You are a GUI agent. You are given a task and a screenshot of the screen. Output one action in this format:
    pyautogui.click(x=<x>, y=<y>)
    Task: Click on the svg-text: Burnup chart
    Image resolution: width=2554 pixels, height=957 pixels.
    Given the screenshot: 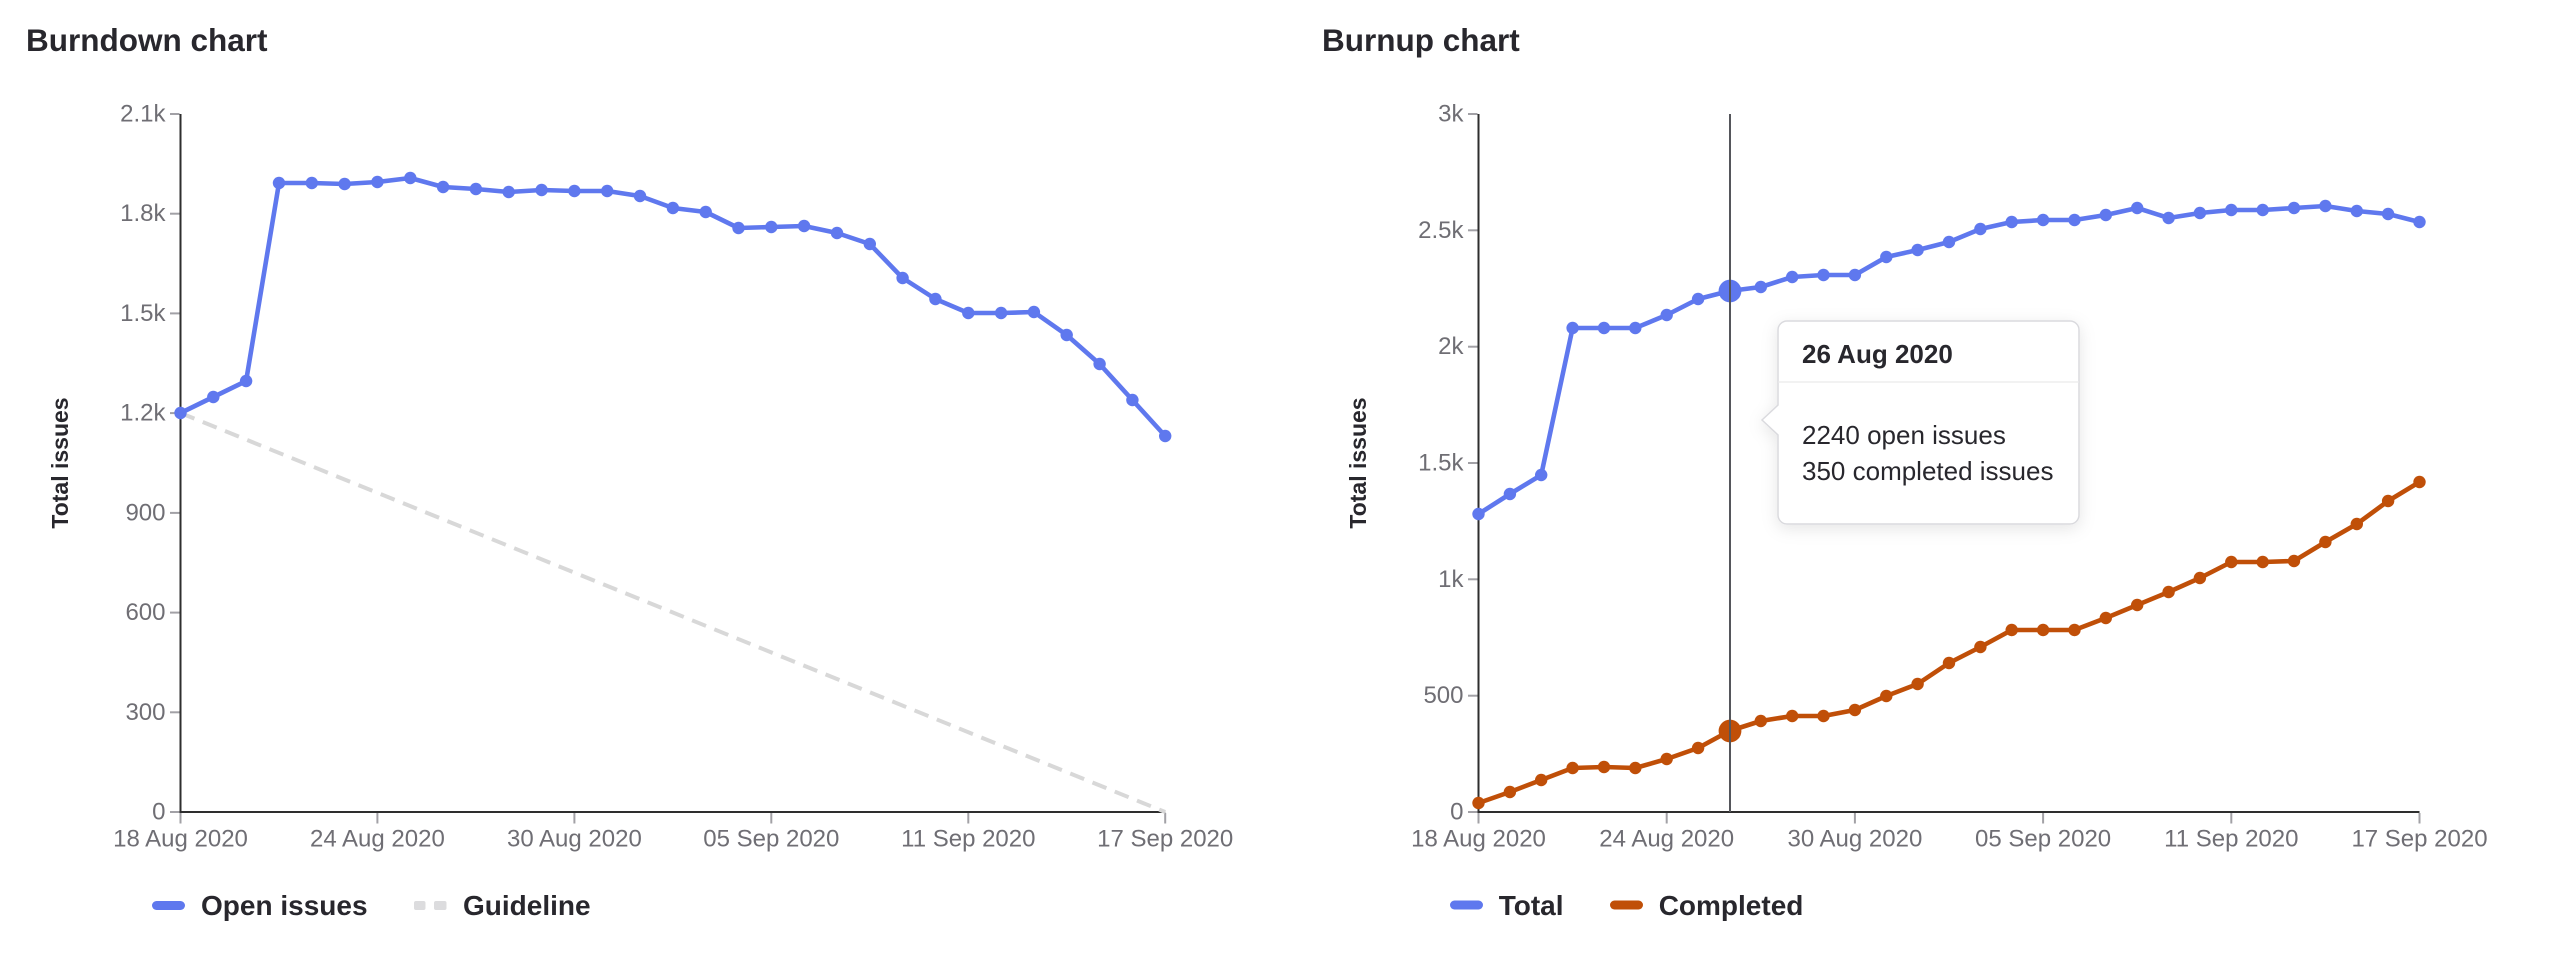 What is the action you would take?
    pyautogui.click(x=1421, y=40)
    